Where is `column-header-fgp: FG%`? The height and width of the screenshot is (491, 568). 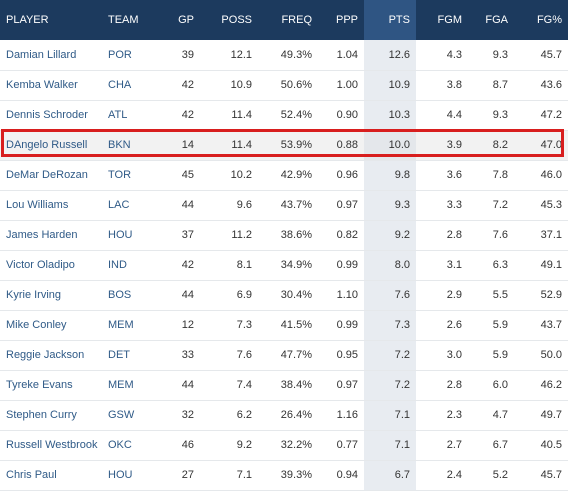 column-header-fgp: FG% is located at coordinates (549, 20).